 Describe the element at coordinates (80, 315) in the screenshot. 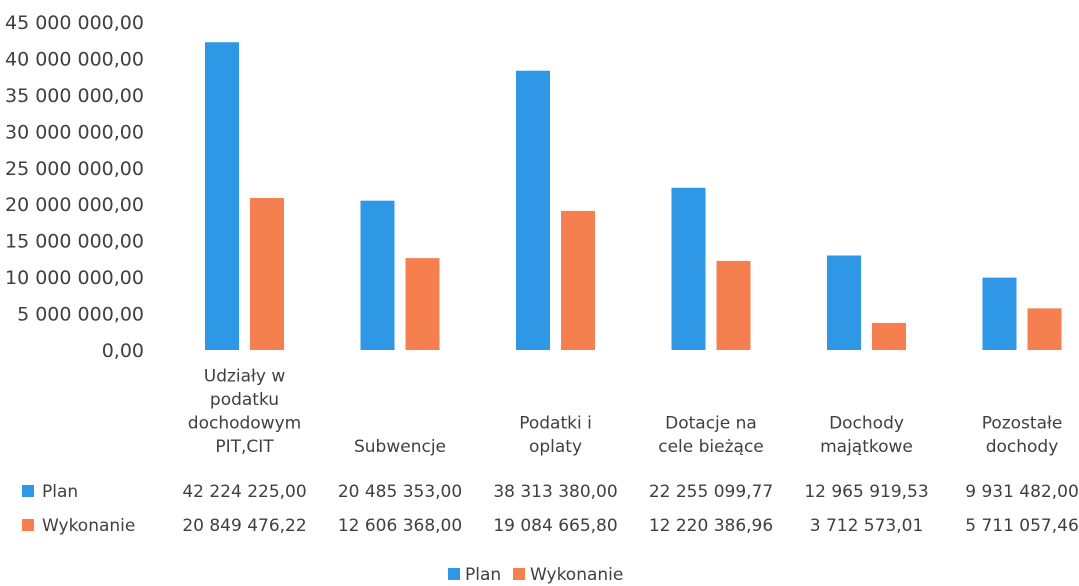

I see `y-tick-label: 5 000 000,00` at that location.